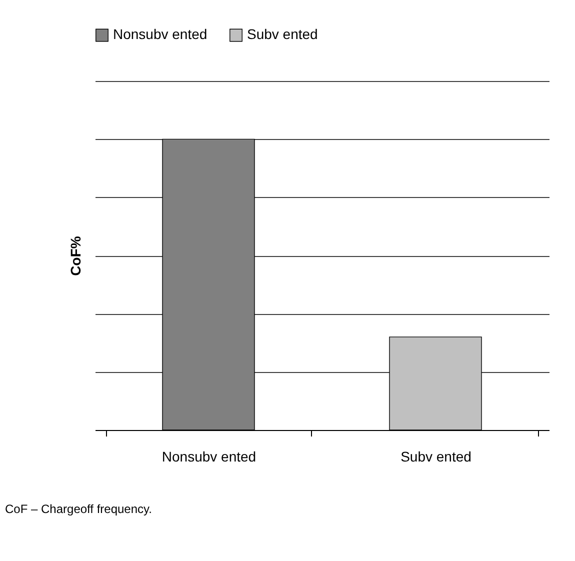  I want to click on legend-label: Subv ented, so click(282, 34).